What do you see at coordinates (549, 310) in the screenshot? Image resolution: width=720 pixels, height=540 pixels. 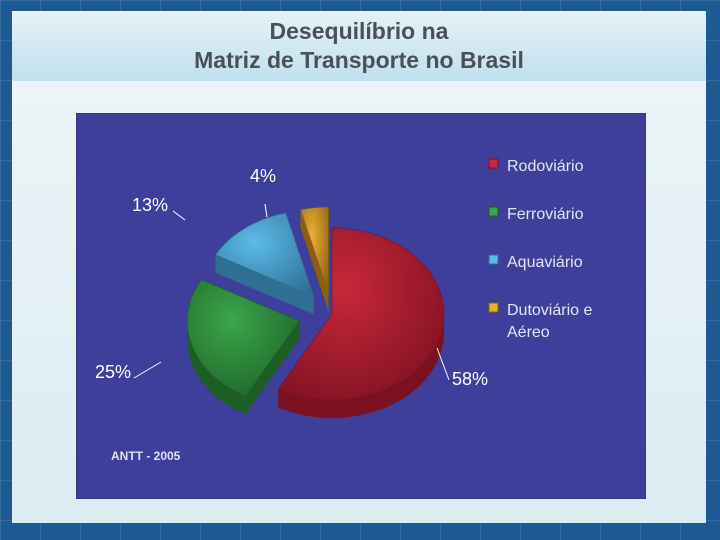 I see `legend-label-3: Dutoviário e` at bounding box center [549, 310].